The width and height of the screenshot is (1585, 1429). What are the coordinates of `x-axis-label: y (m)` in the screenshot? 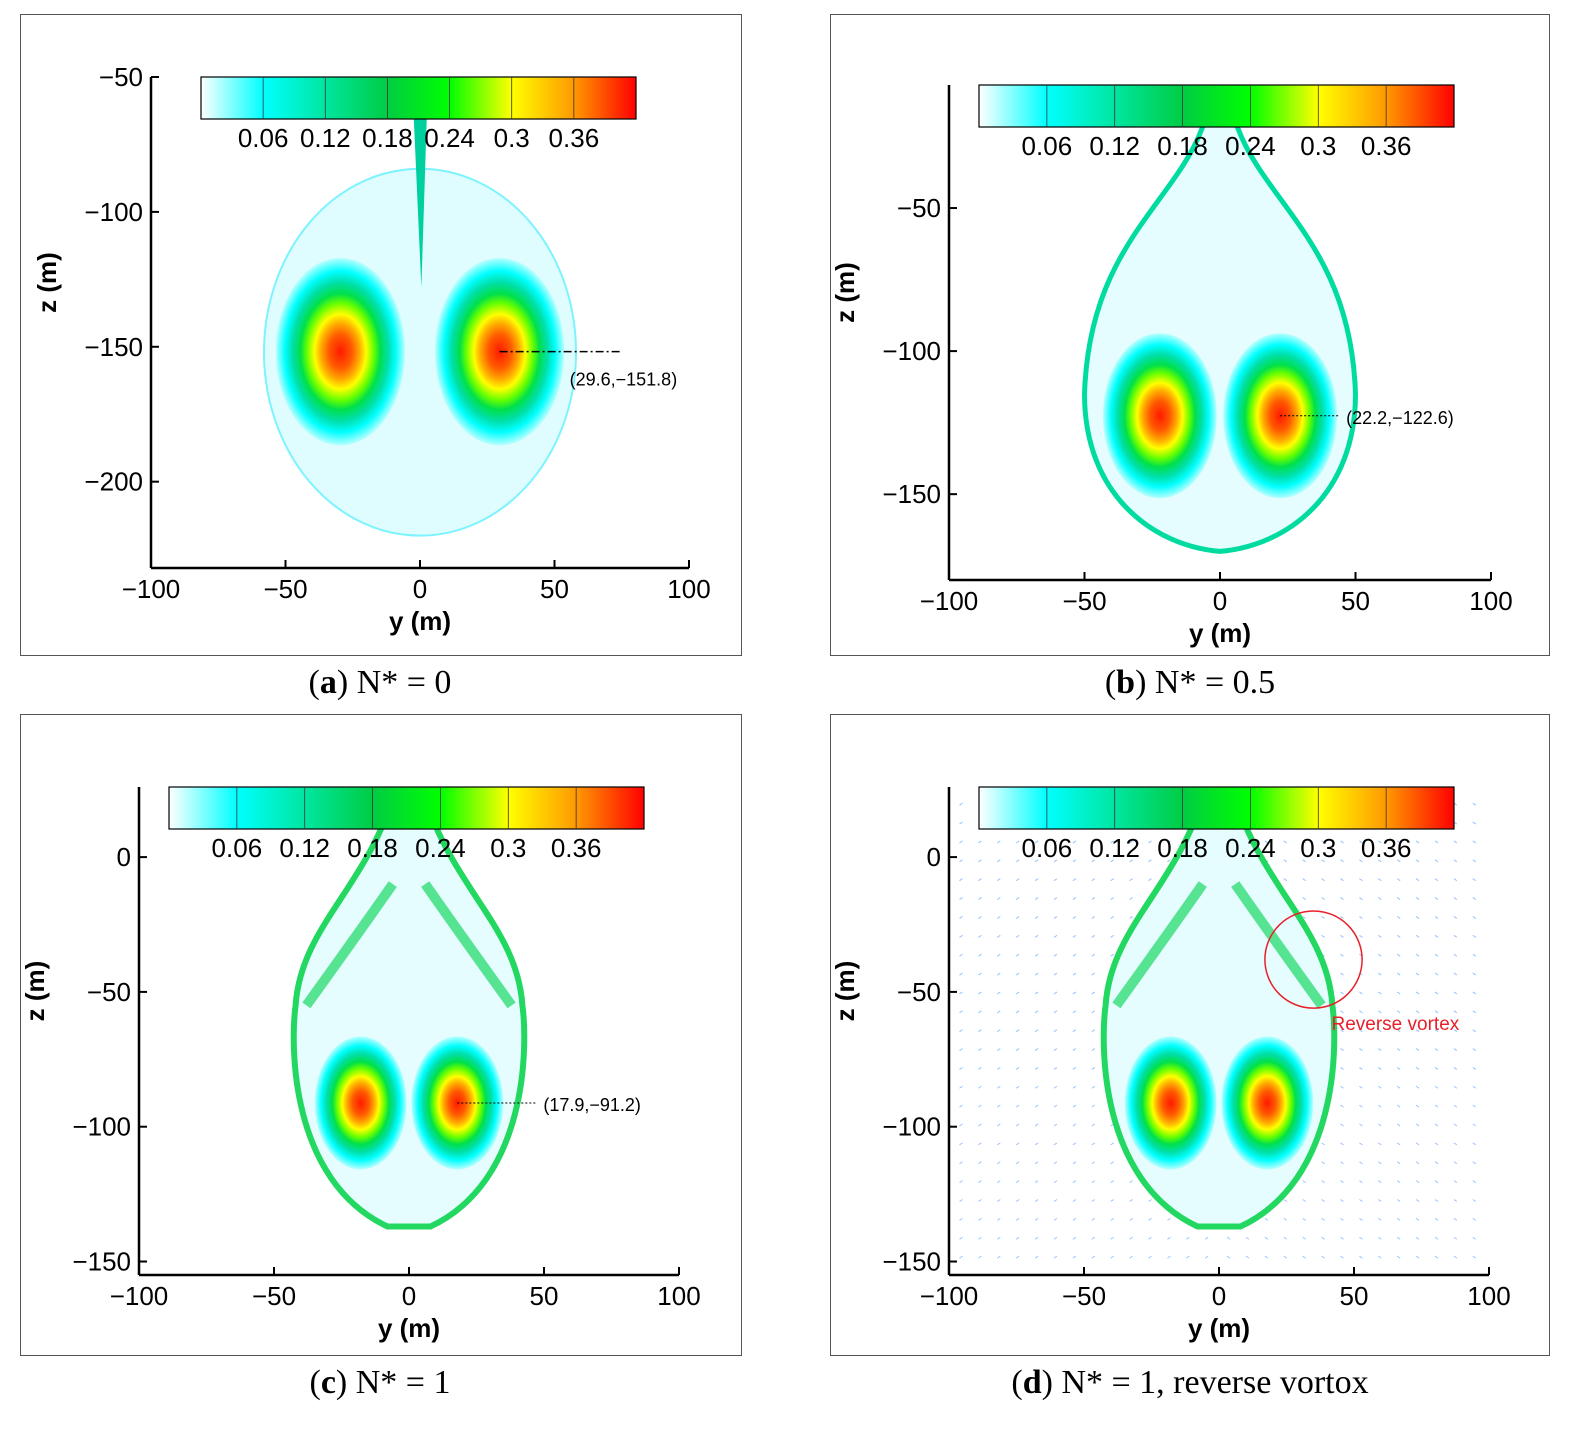 It's located at (1219, 1328).